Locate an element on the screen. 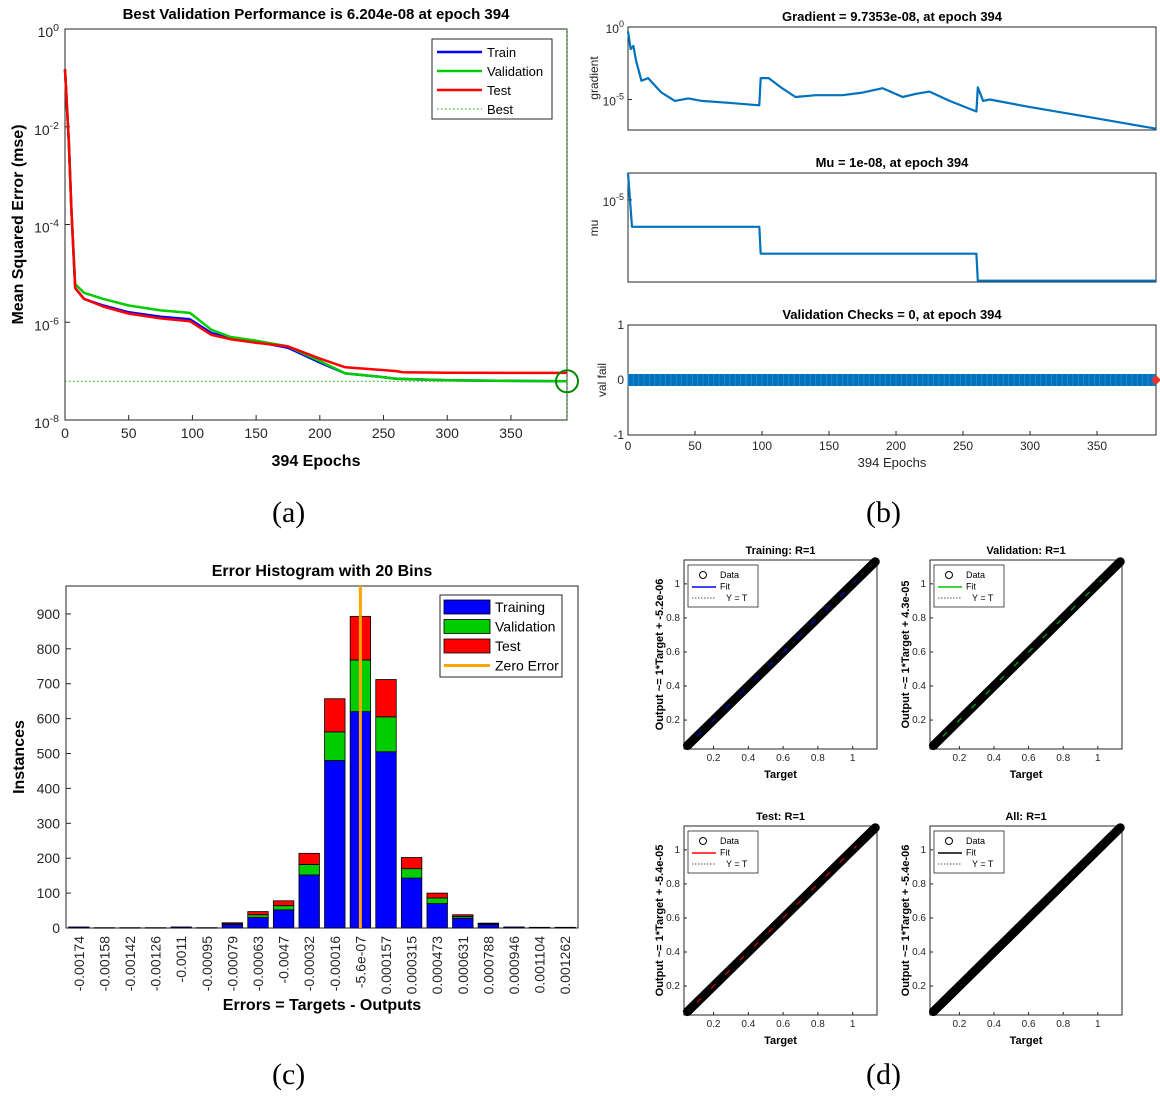 This screenshot has height=1098, width=1160. x-tick-label: -0.00174 is located at coordinates (79, 963).